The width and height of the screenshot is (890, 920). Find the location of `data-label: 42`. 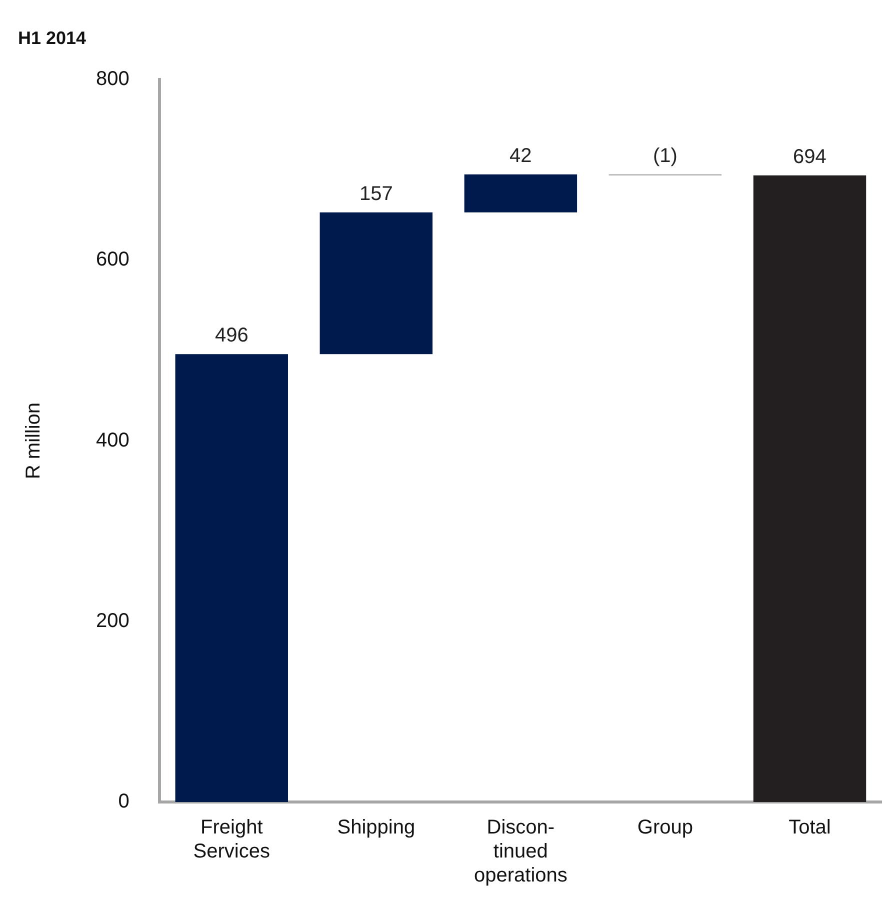

data-label: 42 is located at coordinates (521, 155).